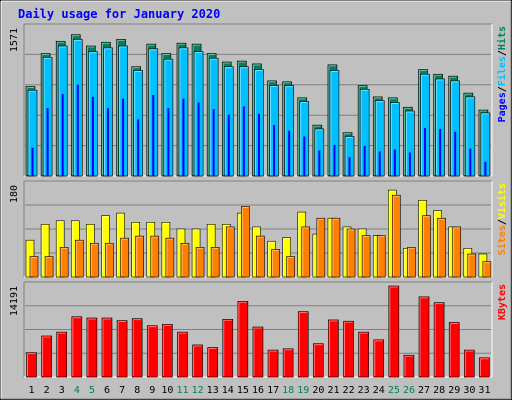  I want to click on kbytes-bar-day-27-body, so click(424, 337).